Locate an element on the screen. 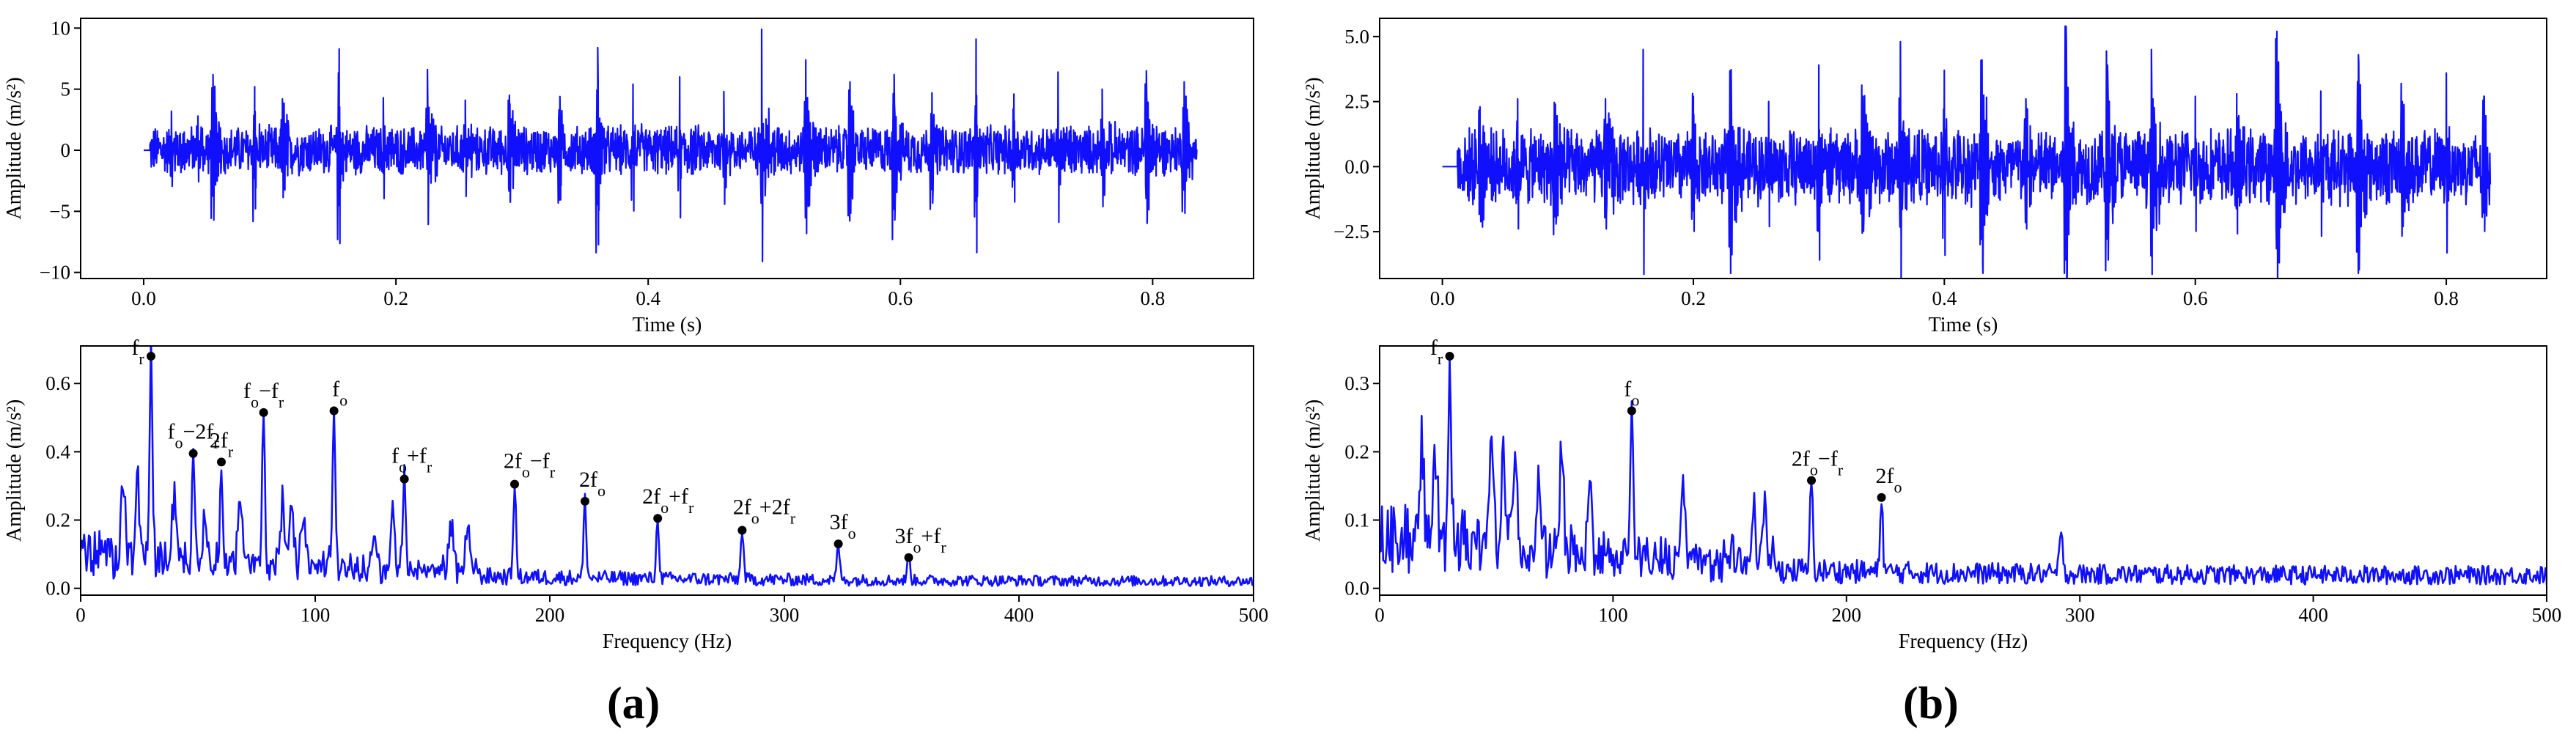  peak-label: 3fo is located at coordinates (843, 526).